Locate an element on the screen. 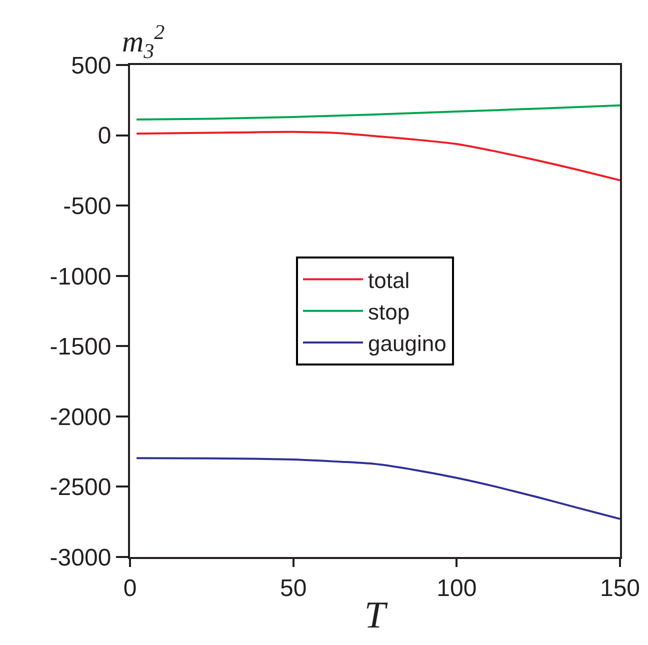 Image resolution: width=648 pixels, height=645 pixels. legend-label: stop is located at coordinates (389, 311).